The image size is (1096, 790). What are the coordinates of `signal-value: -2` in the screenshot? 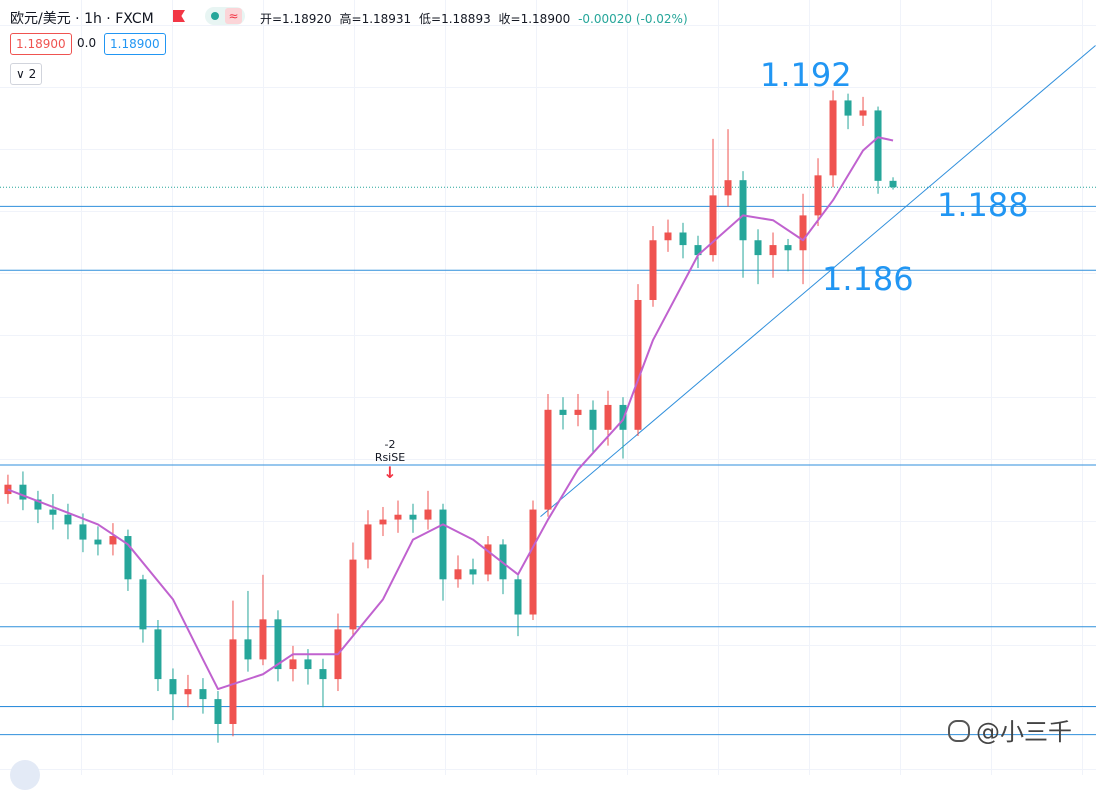 It's located at (390, 444).